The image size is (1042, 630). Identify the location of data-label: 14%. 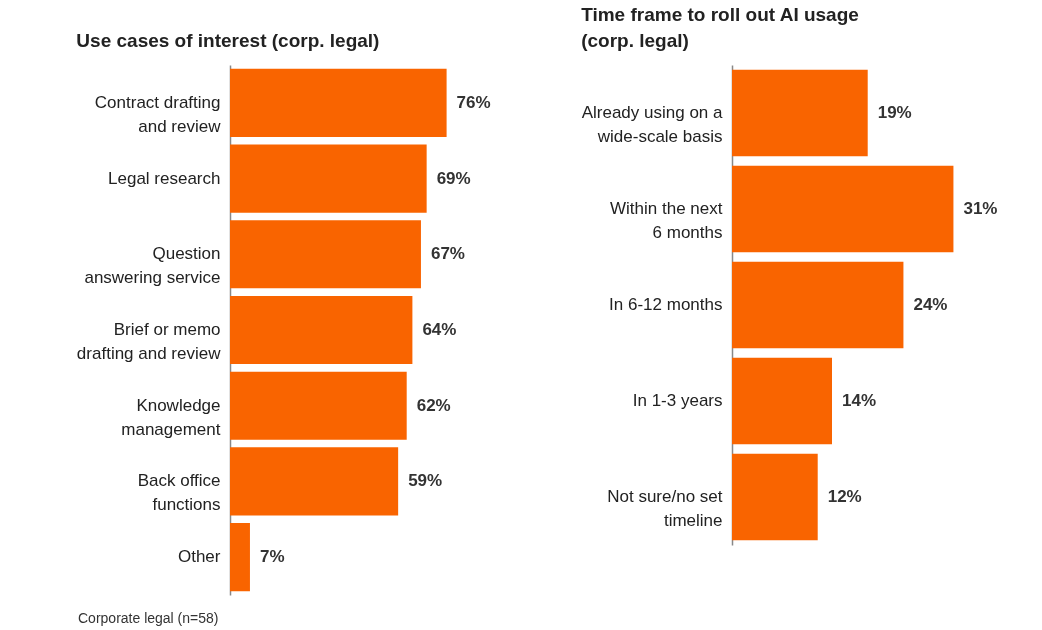
(859, 400).